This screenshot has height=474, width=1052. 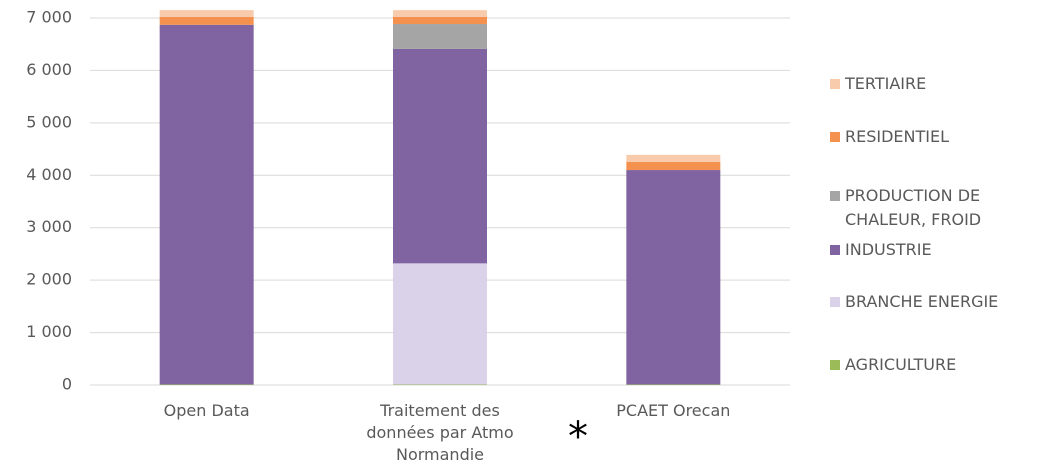 What do you see at coordinates (67, 384) in the screenshot?
I see `y-tick-label: 0` at bounding box center [67, 384].